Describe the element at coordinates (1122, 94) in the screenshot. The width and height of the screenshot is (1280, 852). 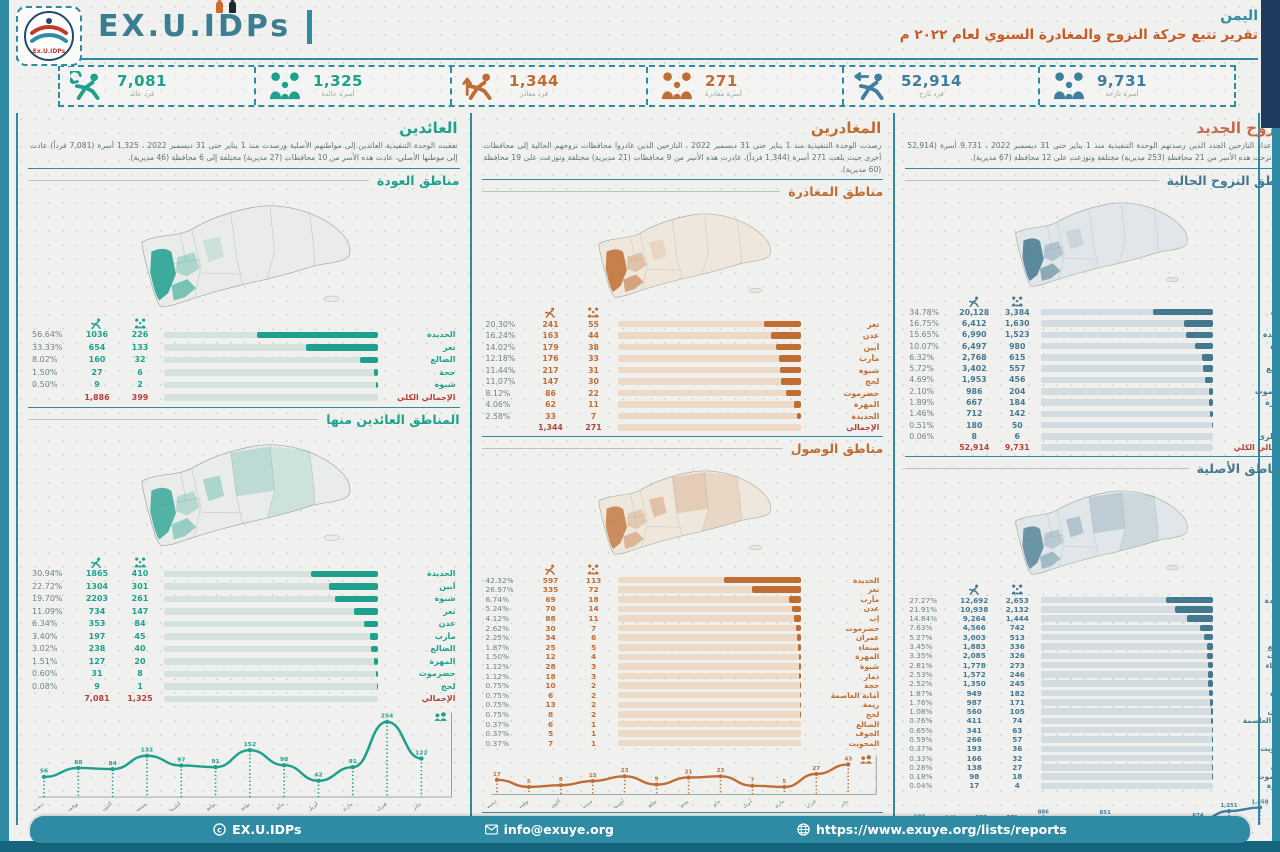
I see `stat-label: أسرة نازحة` at that location.